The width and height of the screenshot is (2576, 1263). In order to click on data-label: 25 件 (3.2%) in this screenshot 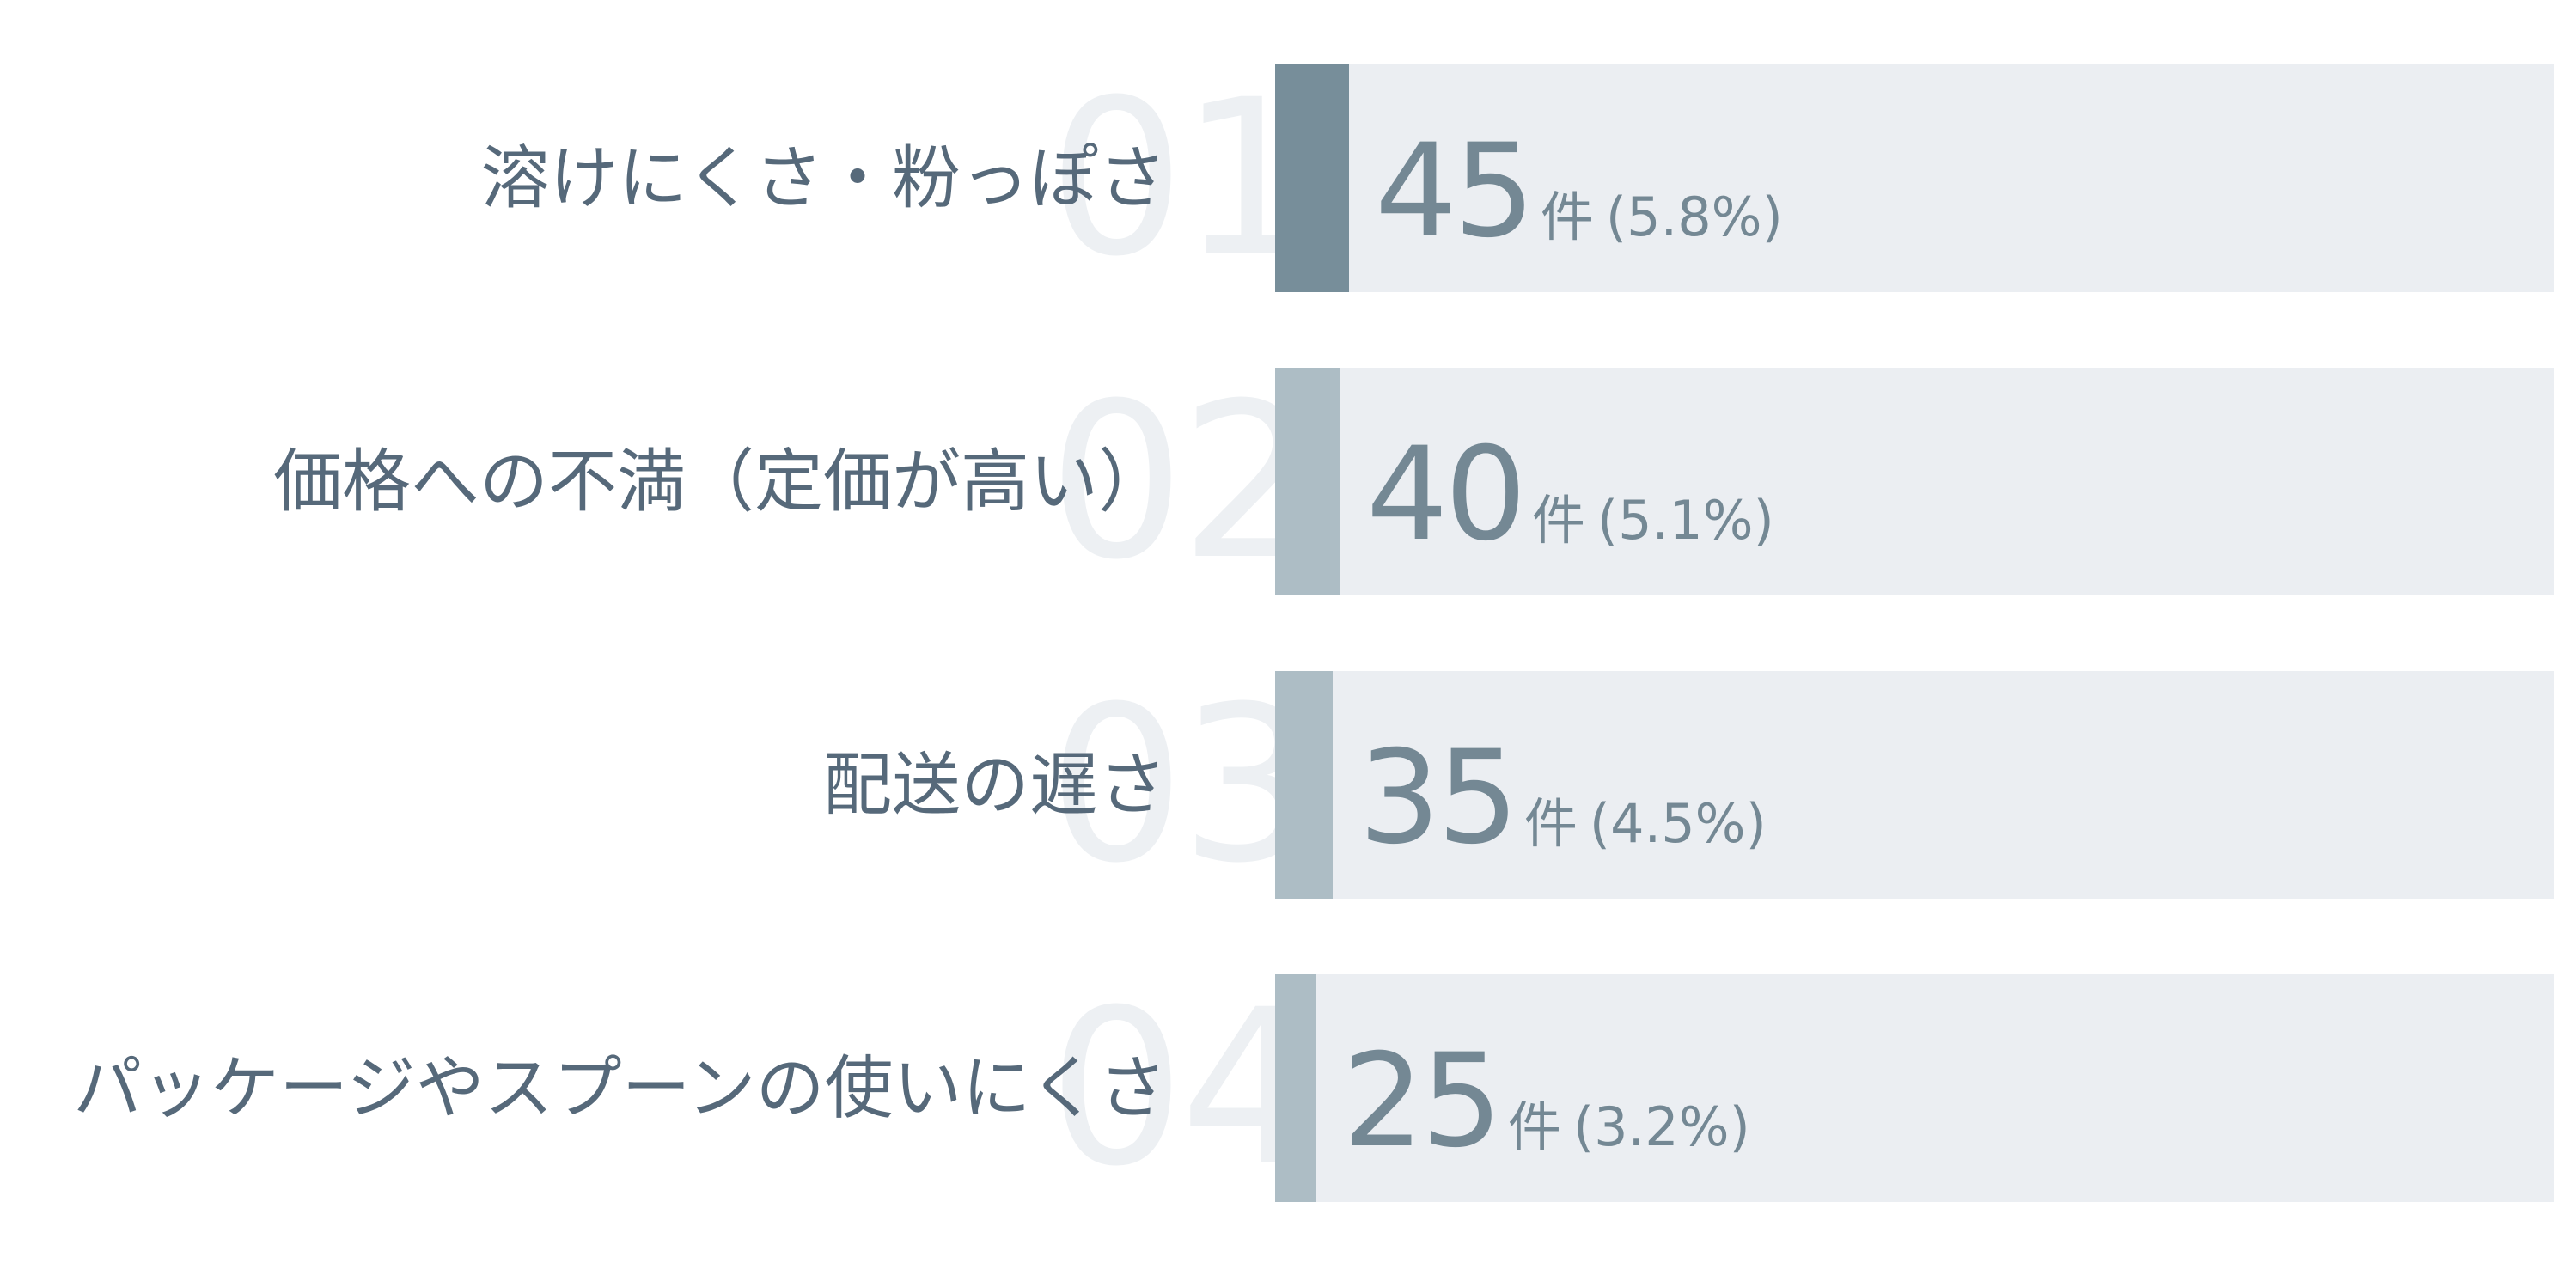, I will do `click(1546, 1102)`.